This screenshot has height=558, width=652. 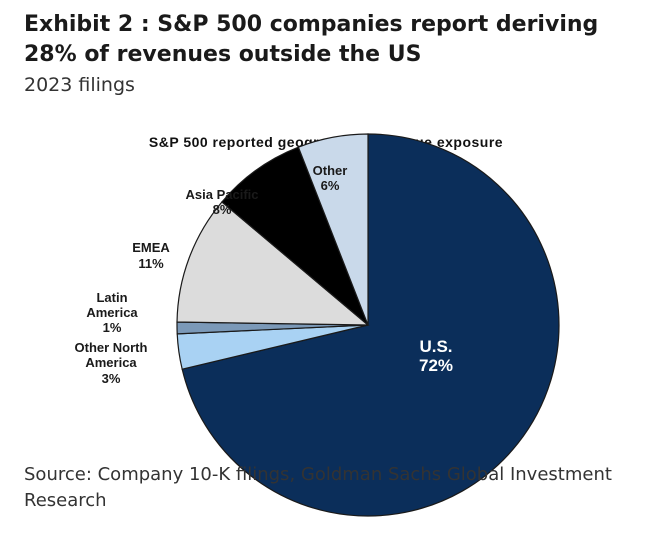 What do you see at coordinates (111, 347) in the screenshot?
I see `svg-text: Other North` at bounding box center [111, 347].